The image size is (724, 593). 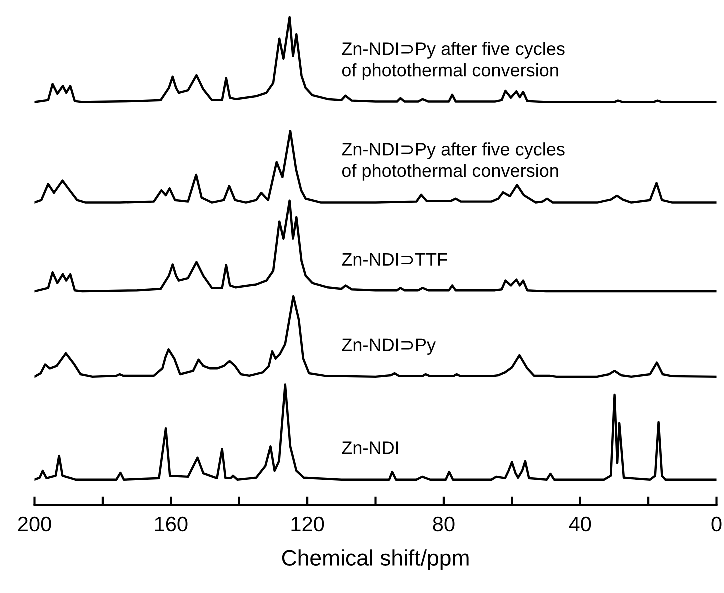 What do you see at coordinates (171, 524) in the screenshot?
I see `x-tick-label: 160` at bounding box center [171, 524].